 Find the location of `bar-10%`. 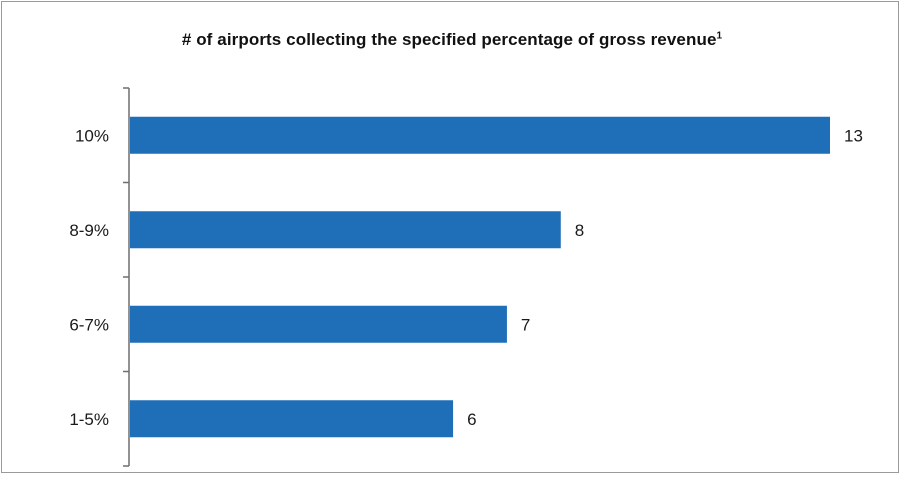

bar-10% is located at coordinates (480, 135).